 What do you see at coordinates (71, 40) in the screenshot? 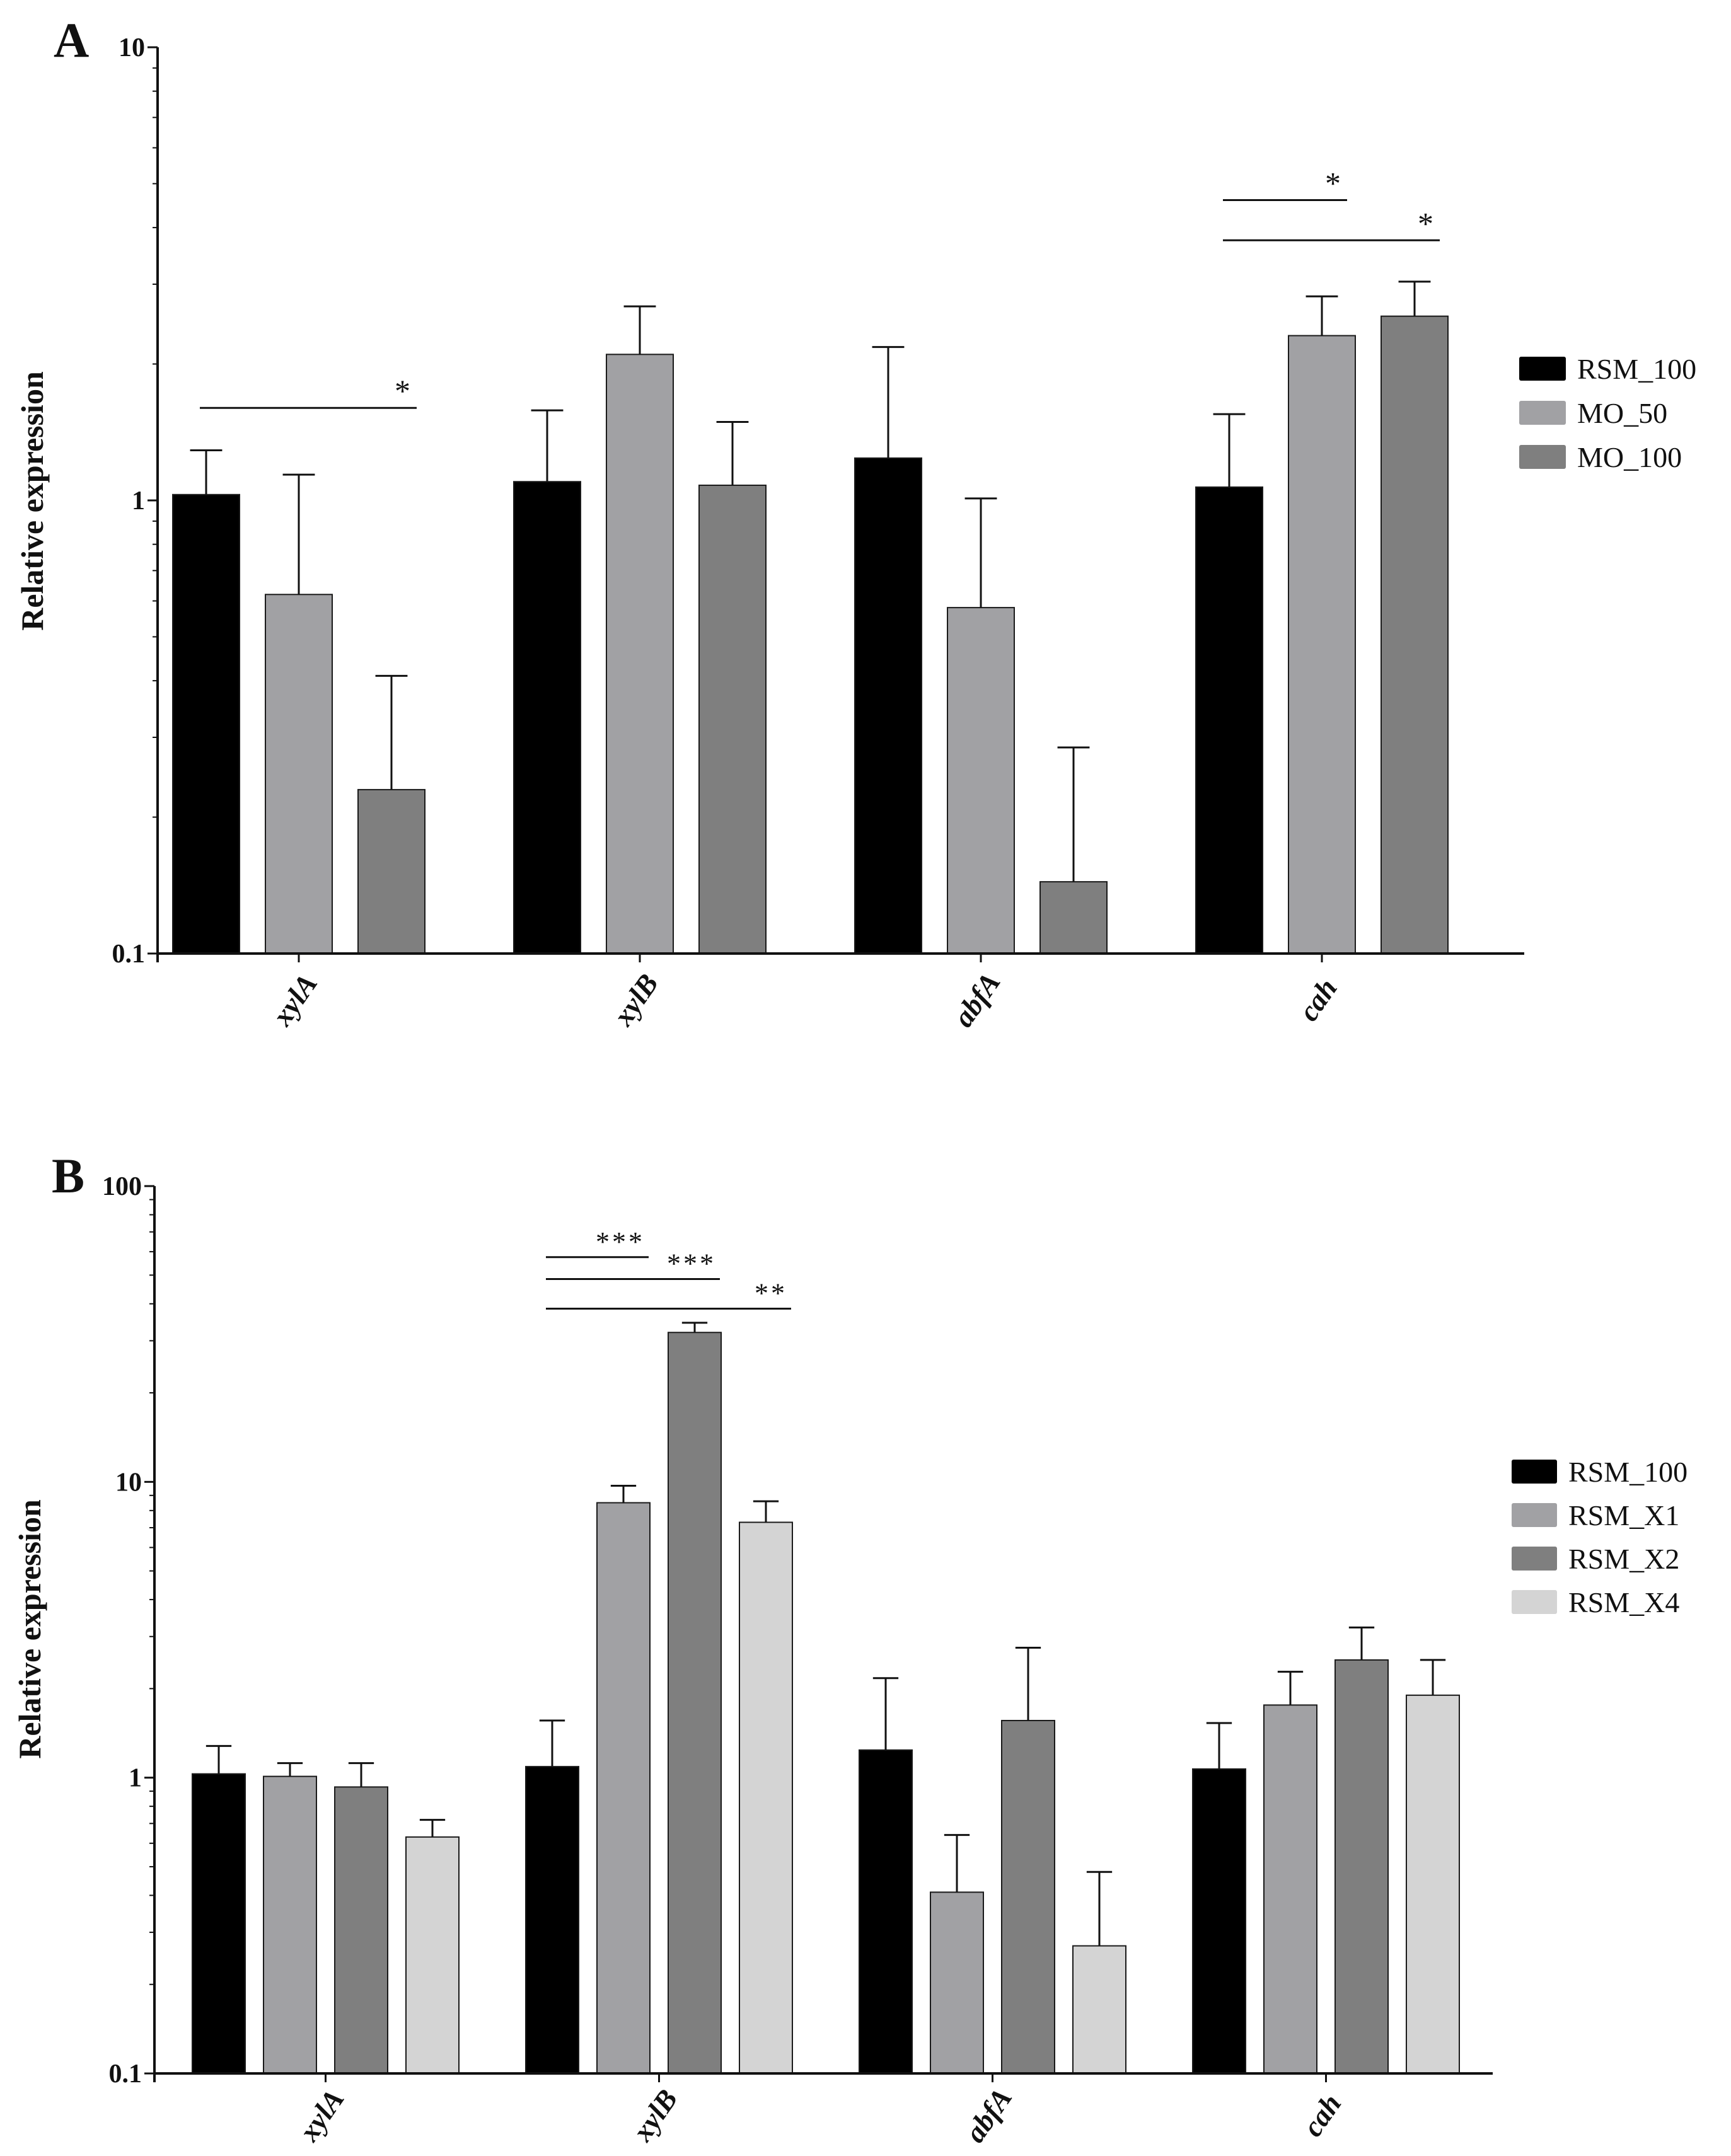
I see `panel-label: A` at bounding box center [71, 40].